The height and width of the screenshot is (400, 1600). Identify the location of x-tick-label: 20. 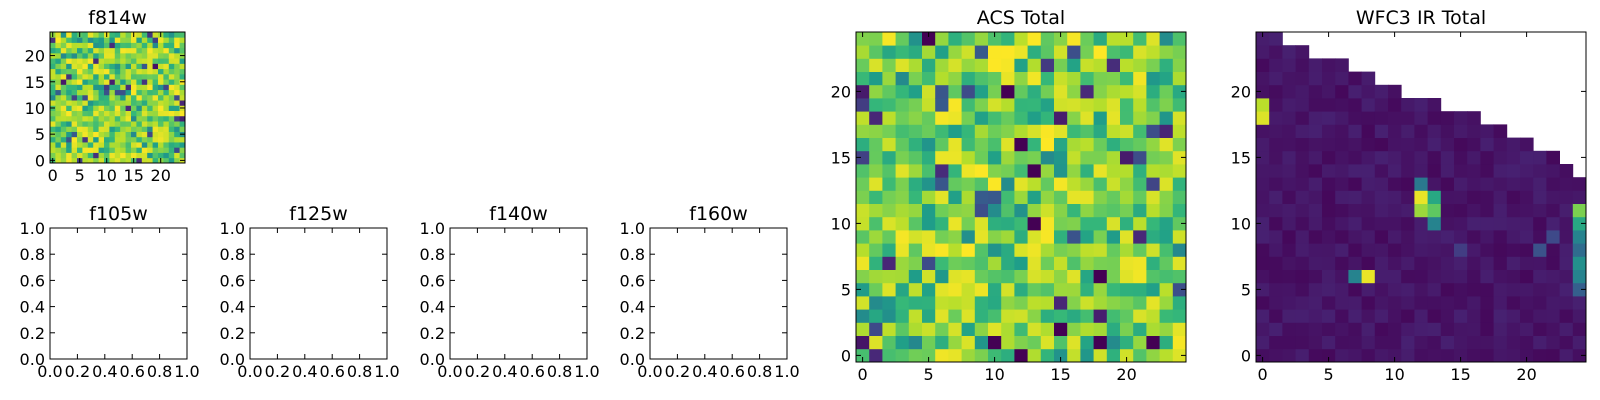
(1526, 374).